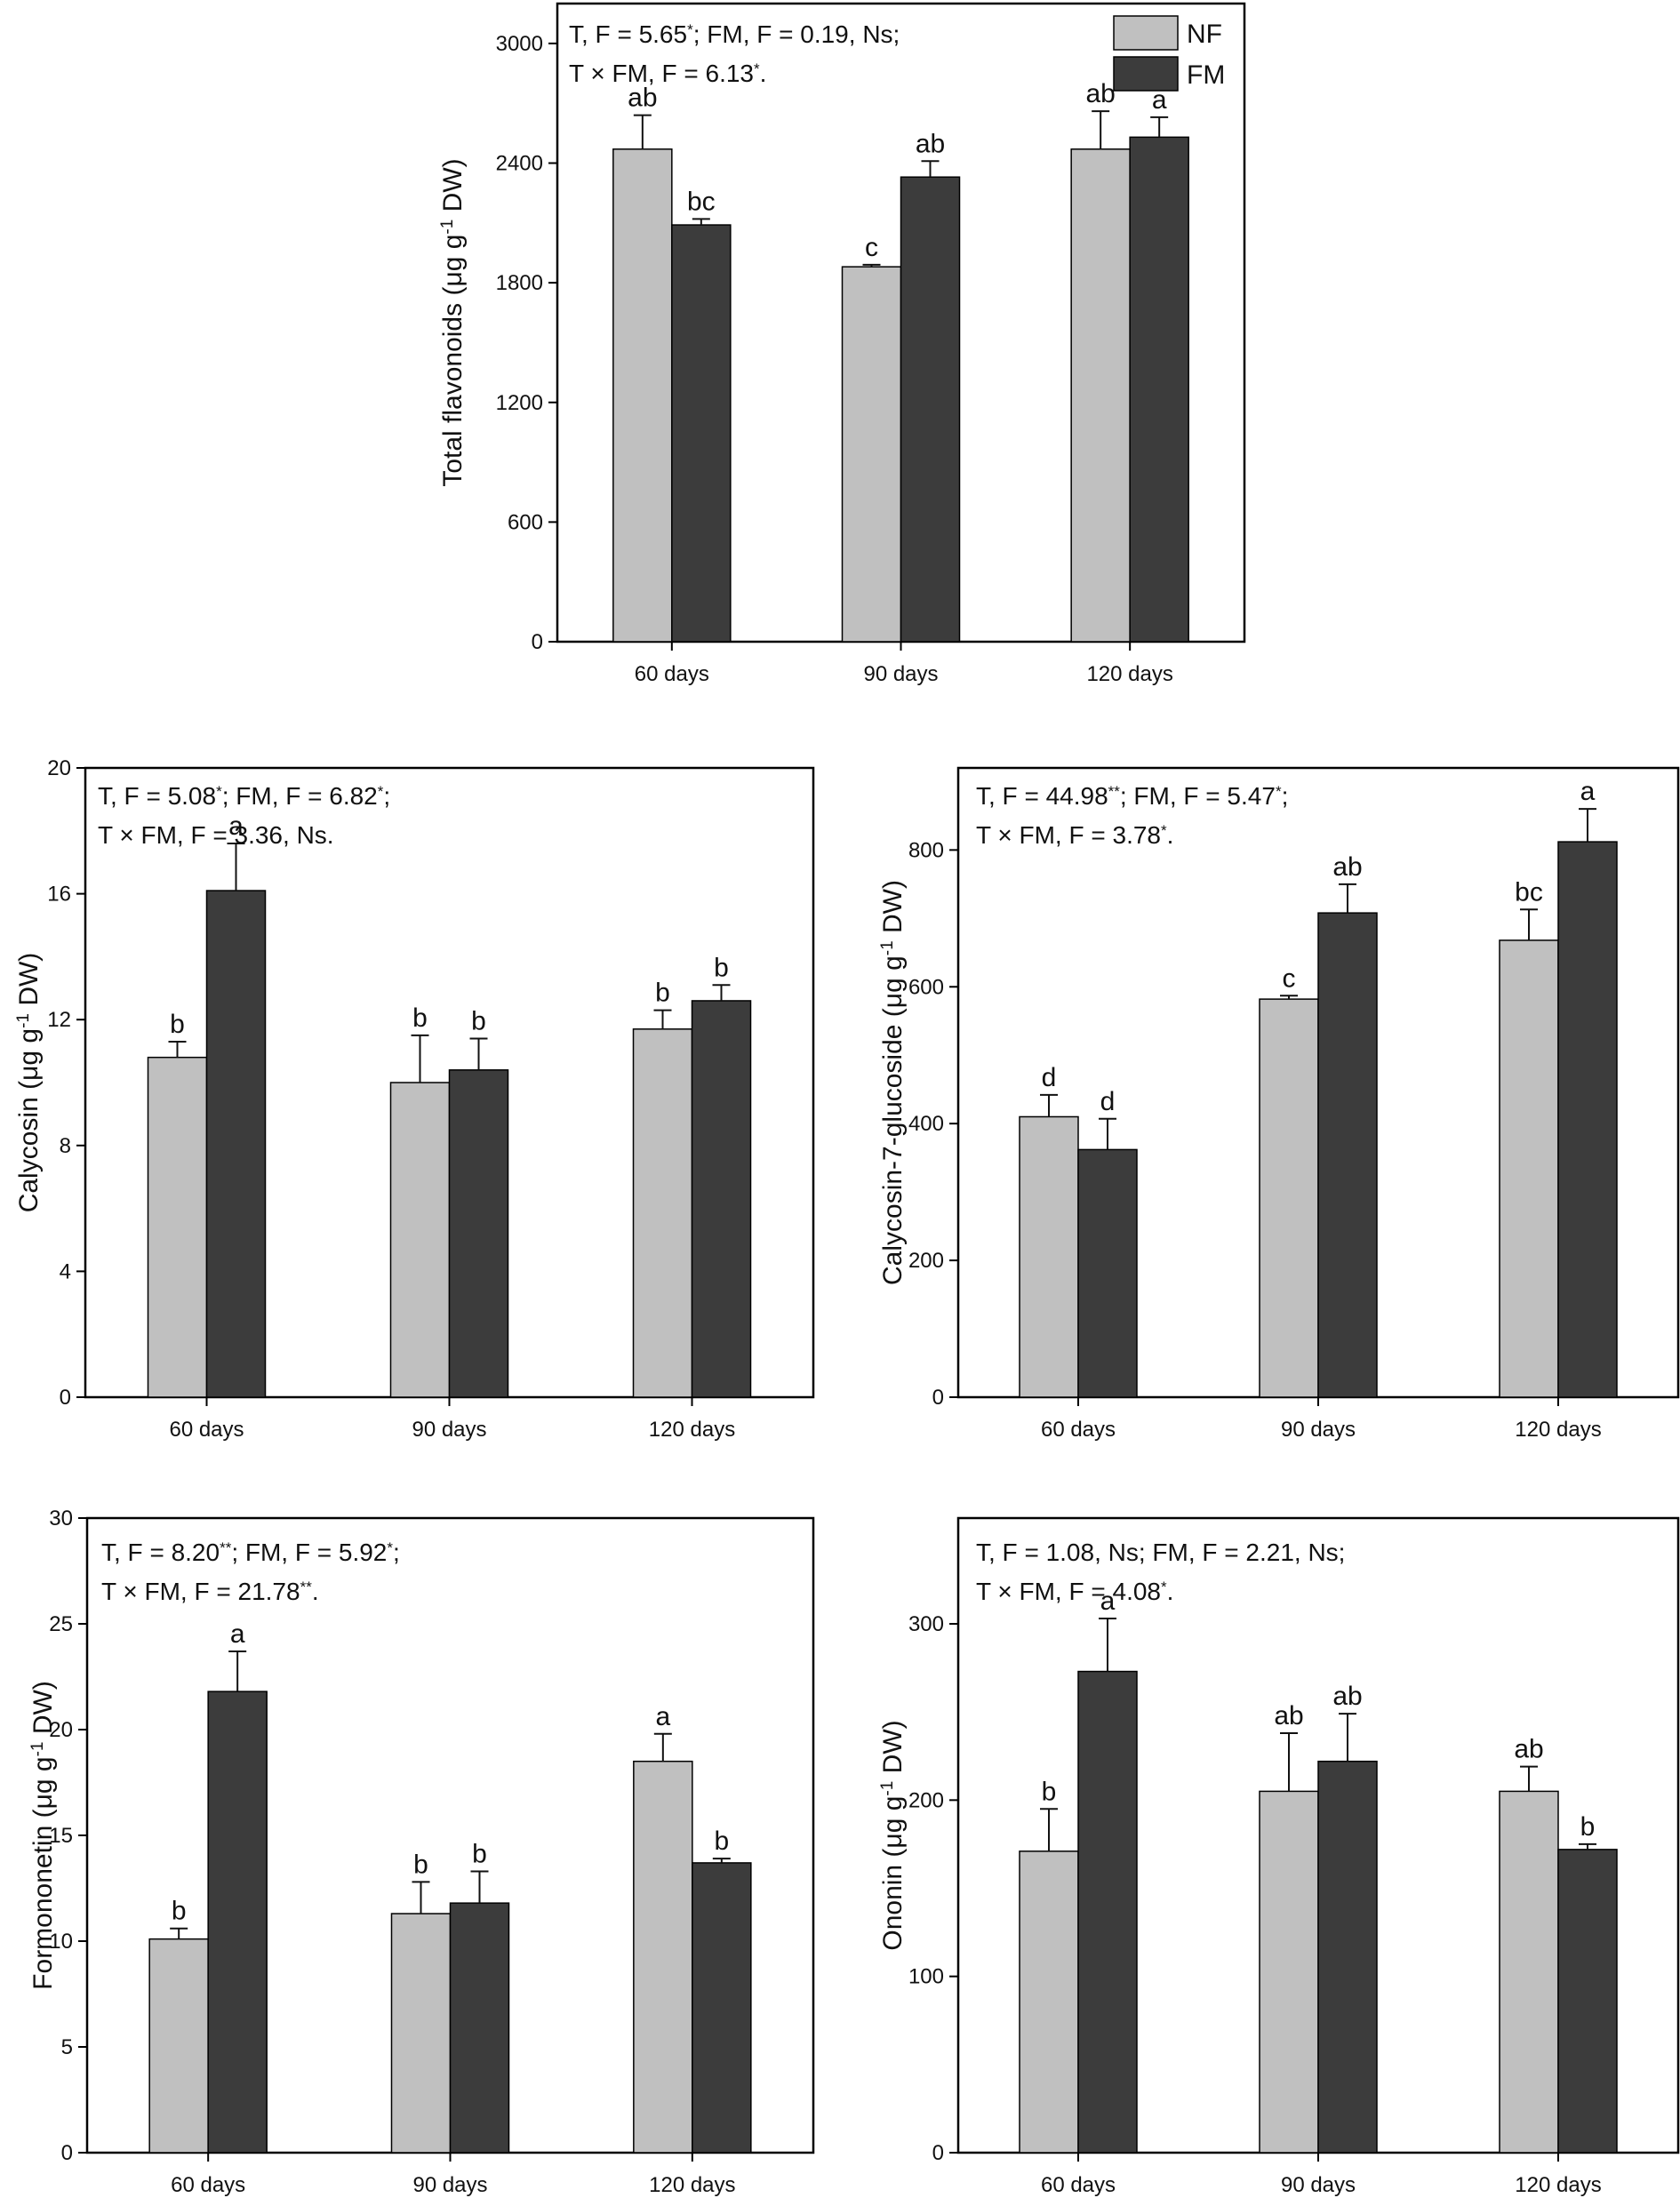 The width and height of the screenshot is (1680, 2206). I want to click on stats-line-1: T, F = 5.08*; FM, F = 6.82*;, so click(244, 796).